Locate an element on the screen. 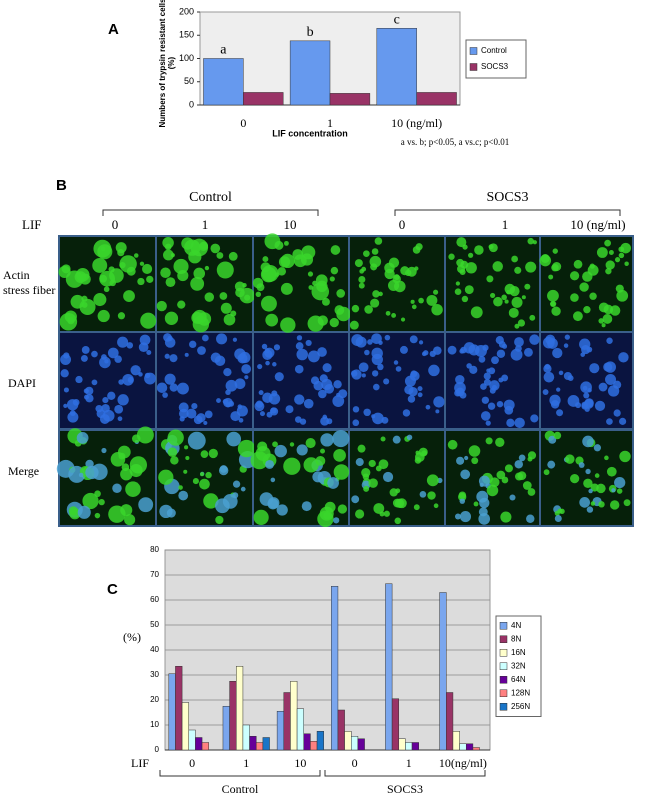  y-tick-label: 70 is located at coordinates (154, 574).